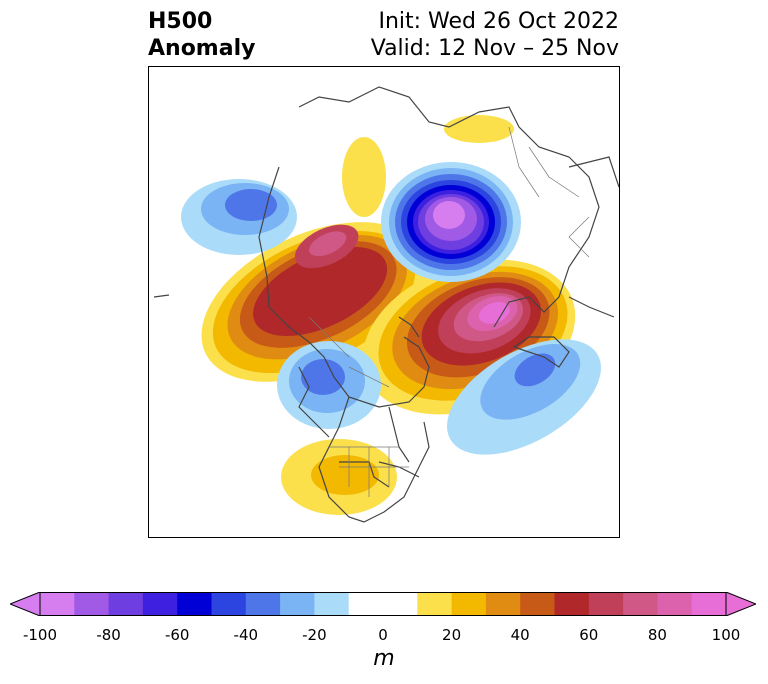  Describe the element at coordinates (740, 604) in the screenshot. I see `colorbar-extend-max` at that location.